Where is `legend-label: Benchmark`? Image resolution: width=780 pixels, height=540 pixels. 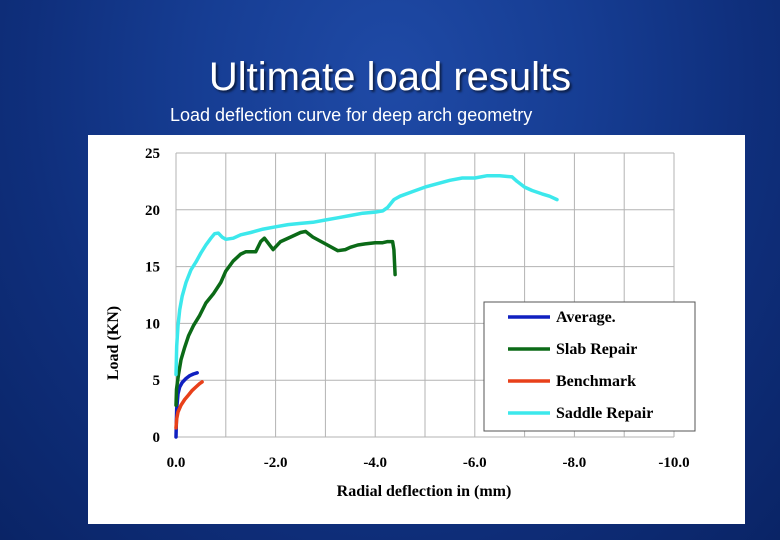 legend-label: Benchmark is located at coordinates (596, 381).